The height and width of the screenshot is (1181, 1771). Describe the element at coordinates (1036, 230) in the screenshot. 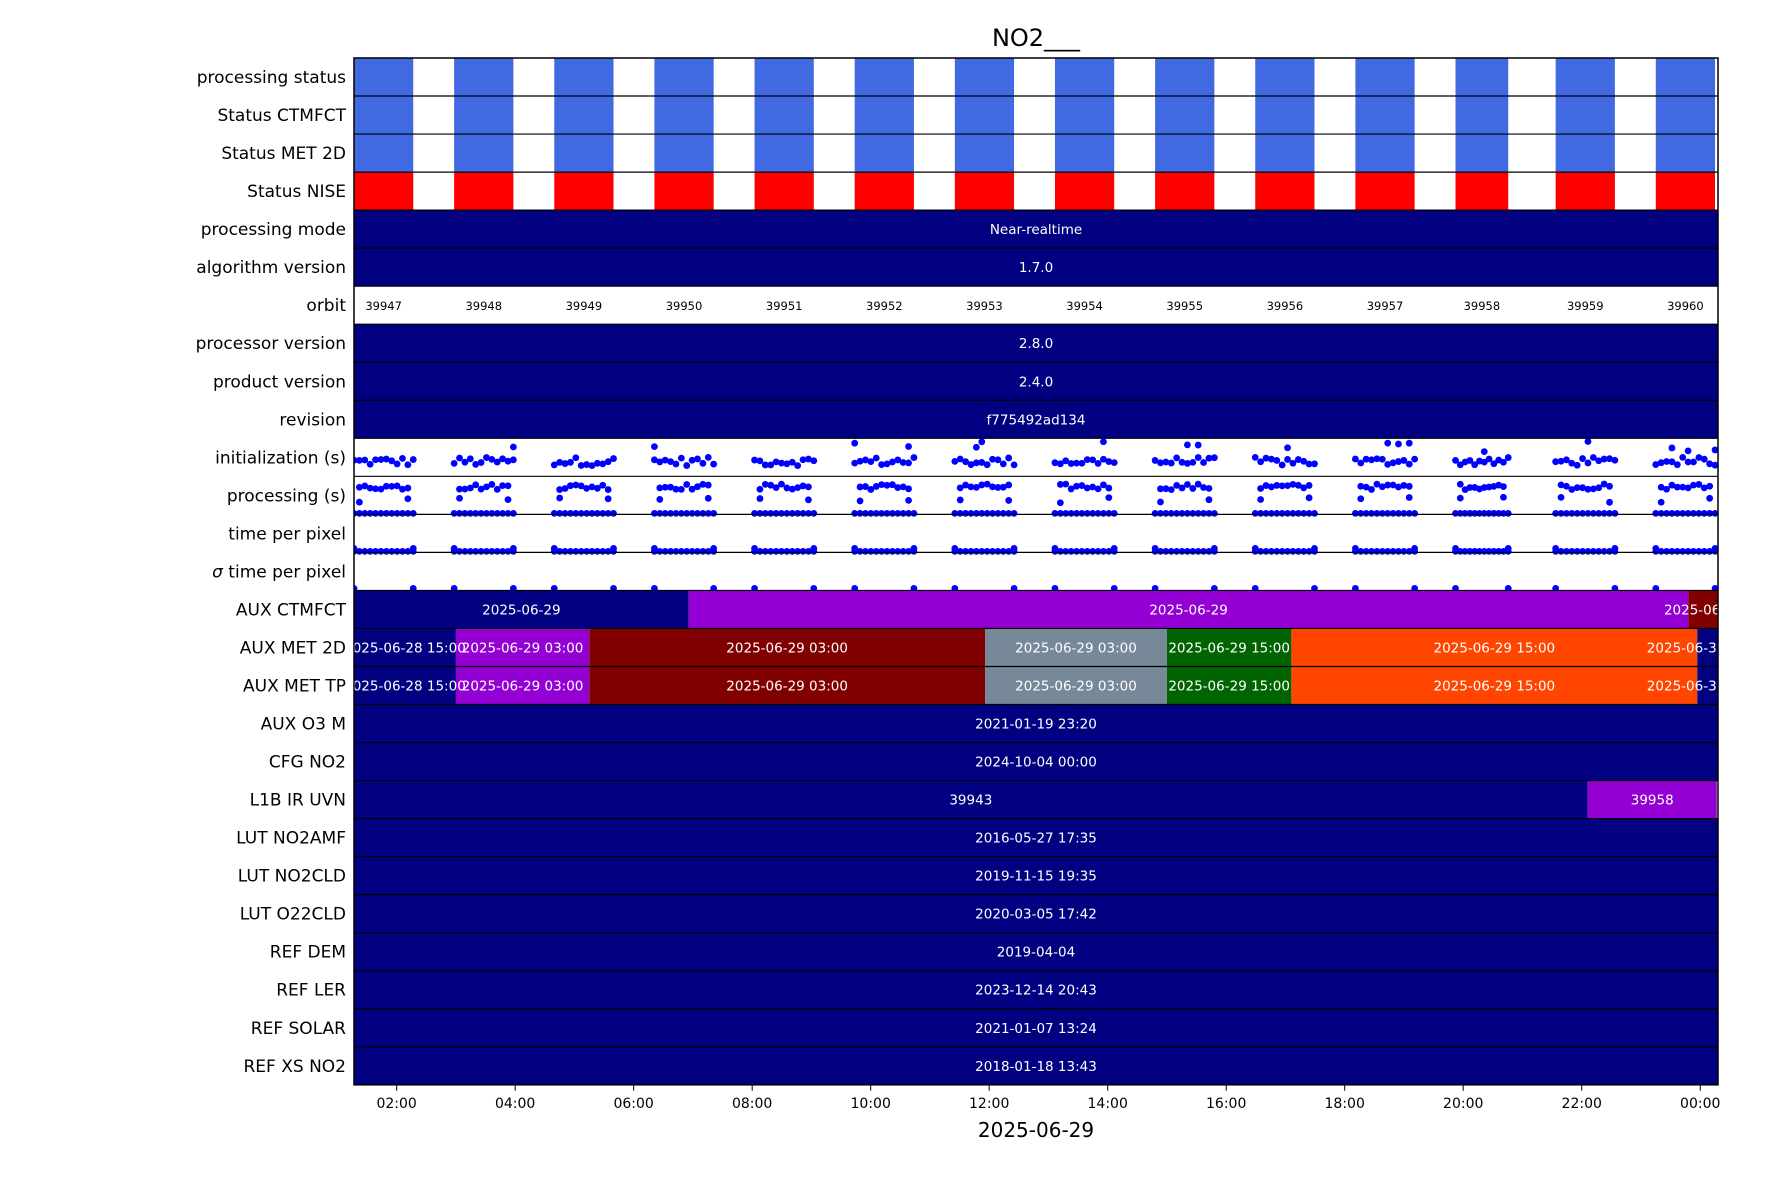

I see `processing-mode-segment-label-0: Near-realtime` at that location.